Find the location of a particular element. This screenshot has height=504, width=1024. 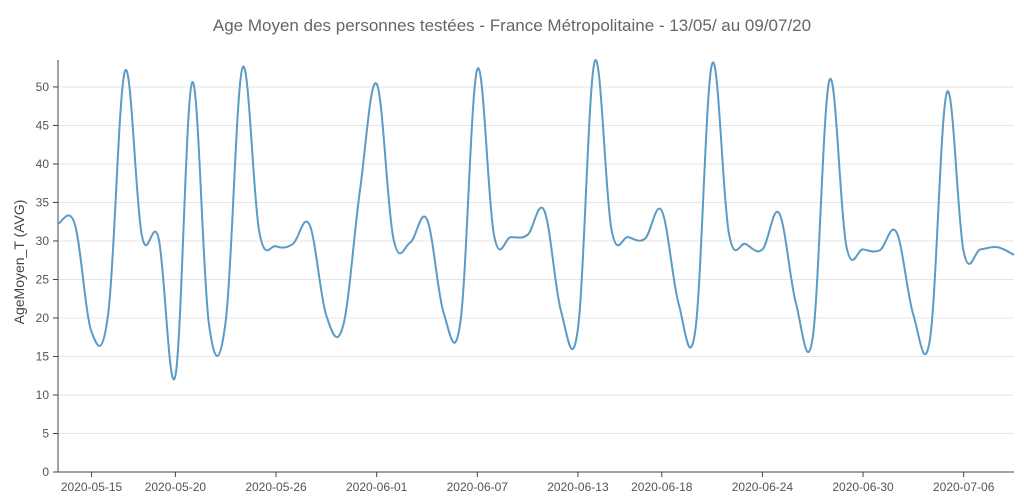

x-tick-label: 2020-06-18 is located at coordinates (662, 487).